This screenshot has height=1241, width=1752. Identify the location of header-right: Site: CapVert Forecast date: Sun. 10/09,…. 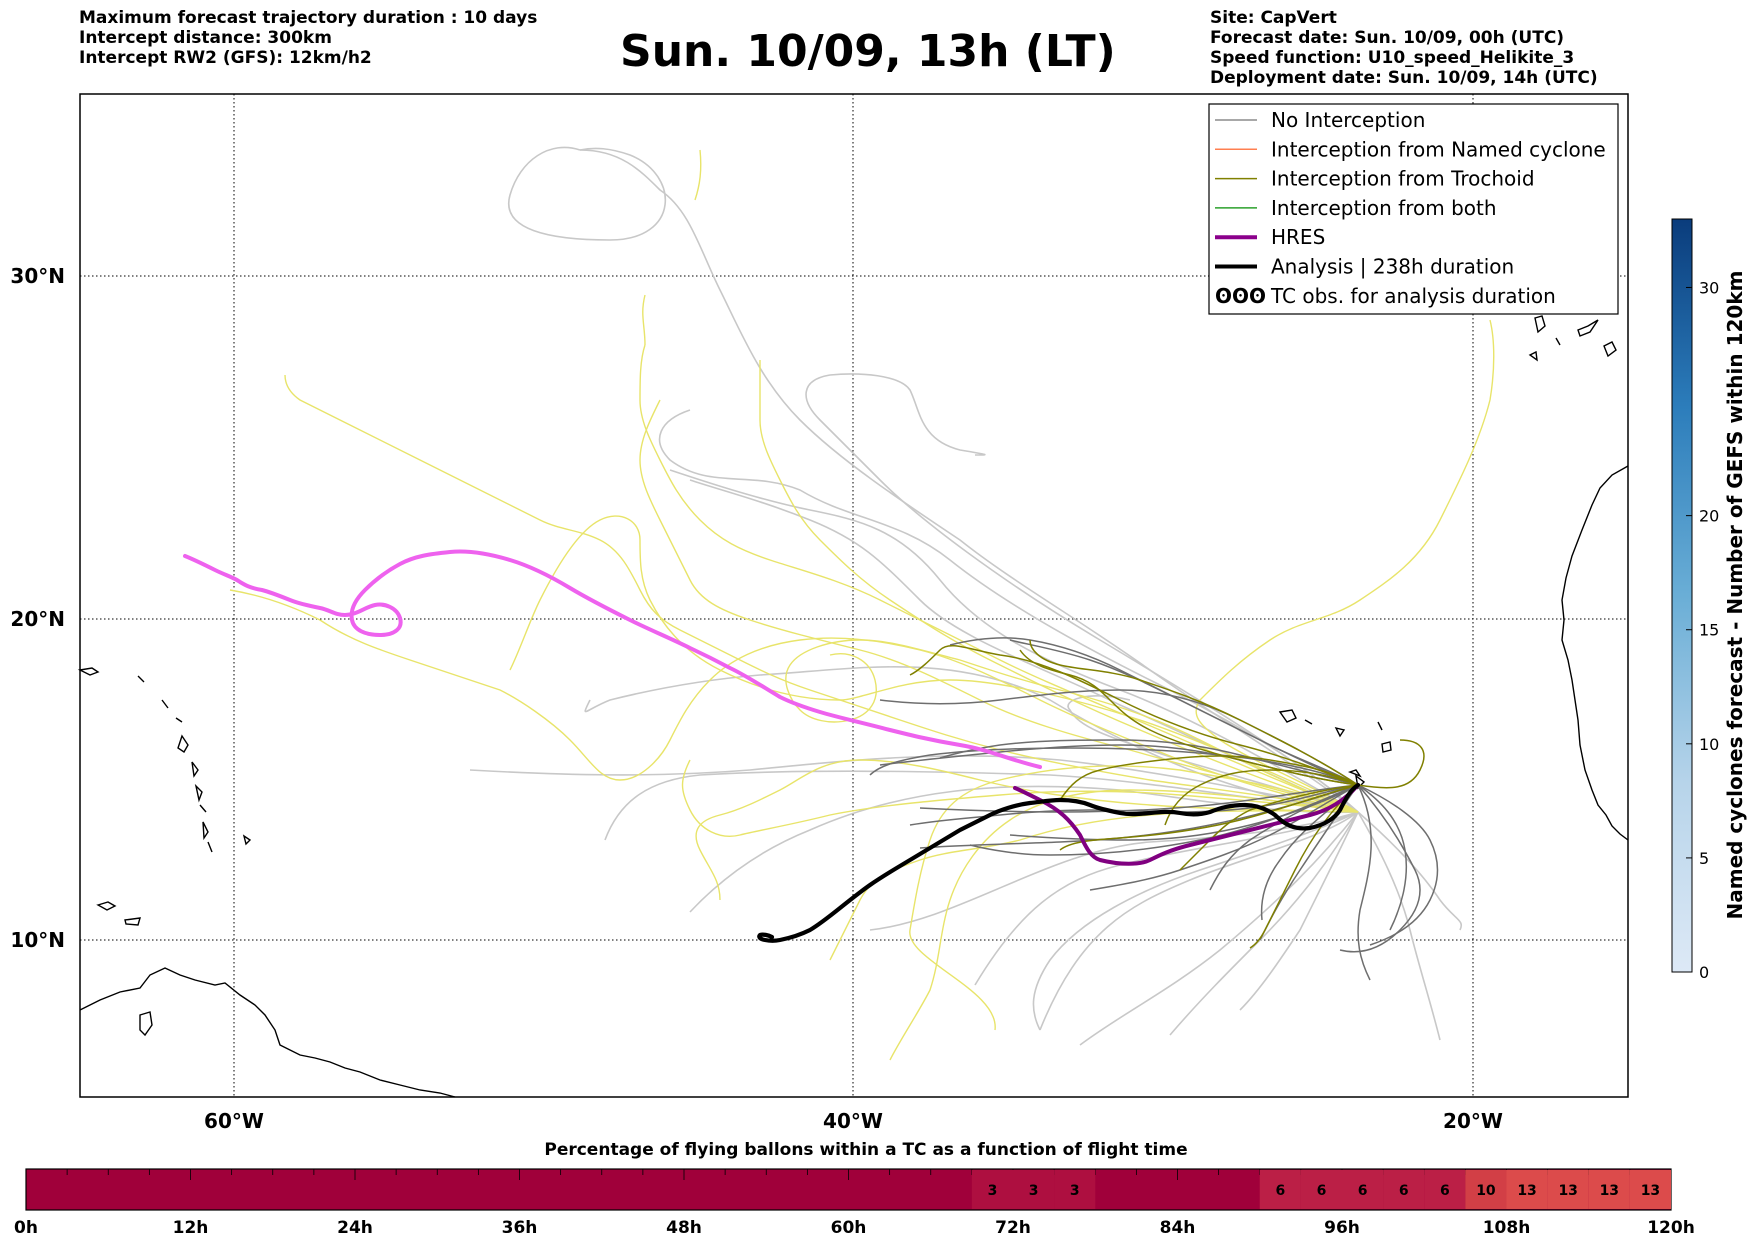
(1404, 48).